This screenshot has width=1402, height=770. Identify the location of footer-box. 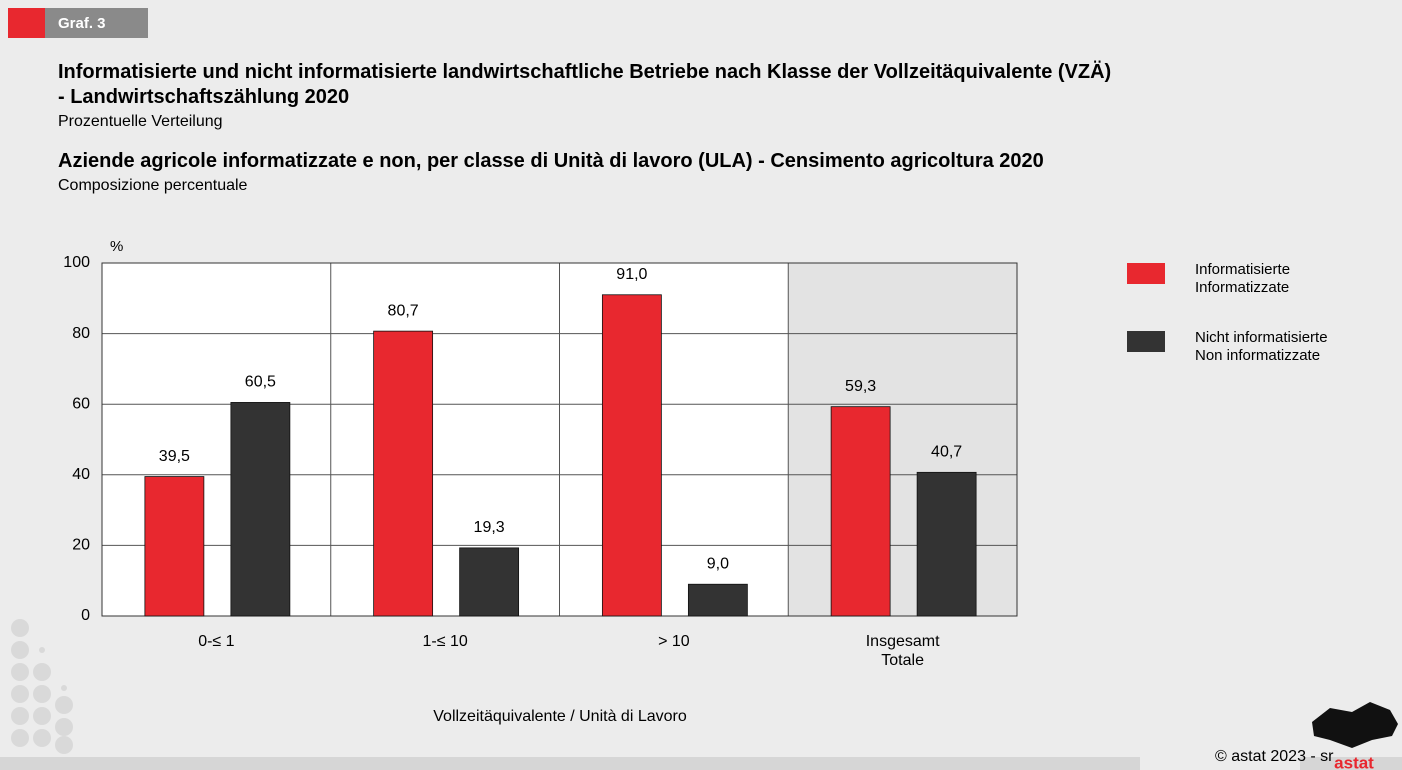
(1220, 758).